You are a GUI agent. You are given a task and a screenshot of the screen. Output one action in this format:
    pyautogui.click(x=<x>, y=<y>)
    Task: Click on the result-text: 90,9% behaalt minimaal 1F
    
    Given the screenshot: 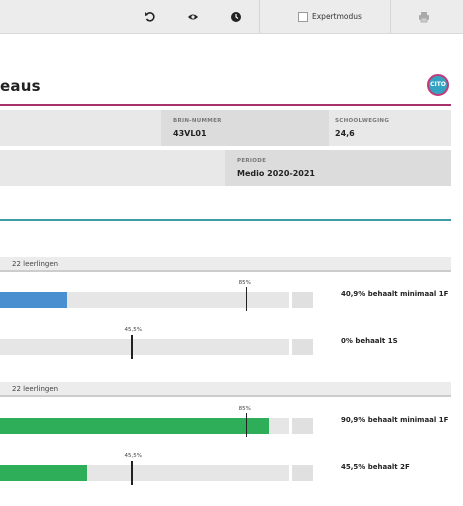 What is the action you would take?
    pyautogui.click(x=395, y=420)
    